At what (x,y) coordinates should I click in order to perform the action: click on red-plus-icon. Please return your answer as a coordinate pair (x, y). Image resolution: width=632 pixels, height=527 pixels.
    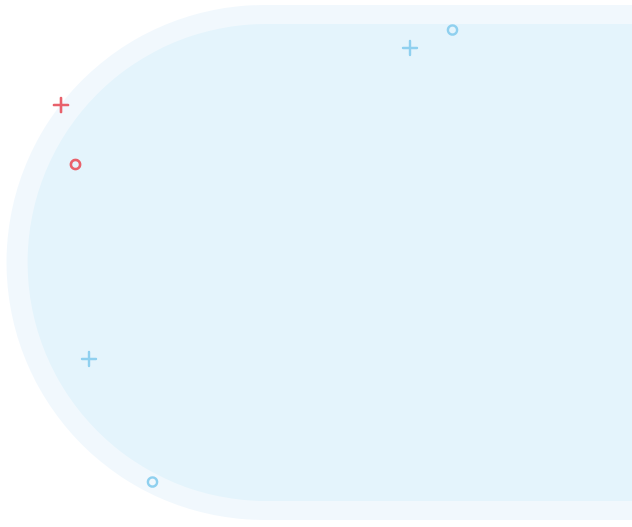
    Looking at the image, I should click on (61, 105).